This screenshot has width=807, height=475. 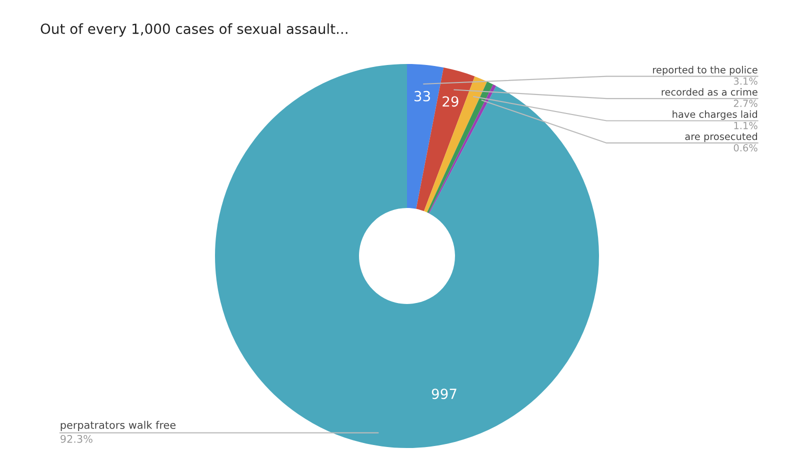 What do you see at coordinates (710, 92) in the screenshot?
I see `slice-label: recorded as a crime` at bounding box center [710, 92].